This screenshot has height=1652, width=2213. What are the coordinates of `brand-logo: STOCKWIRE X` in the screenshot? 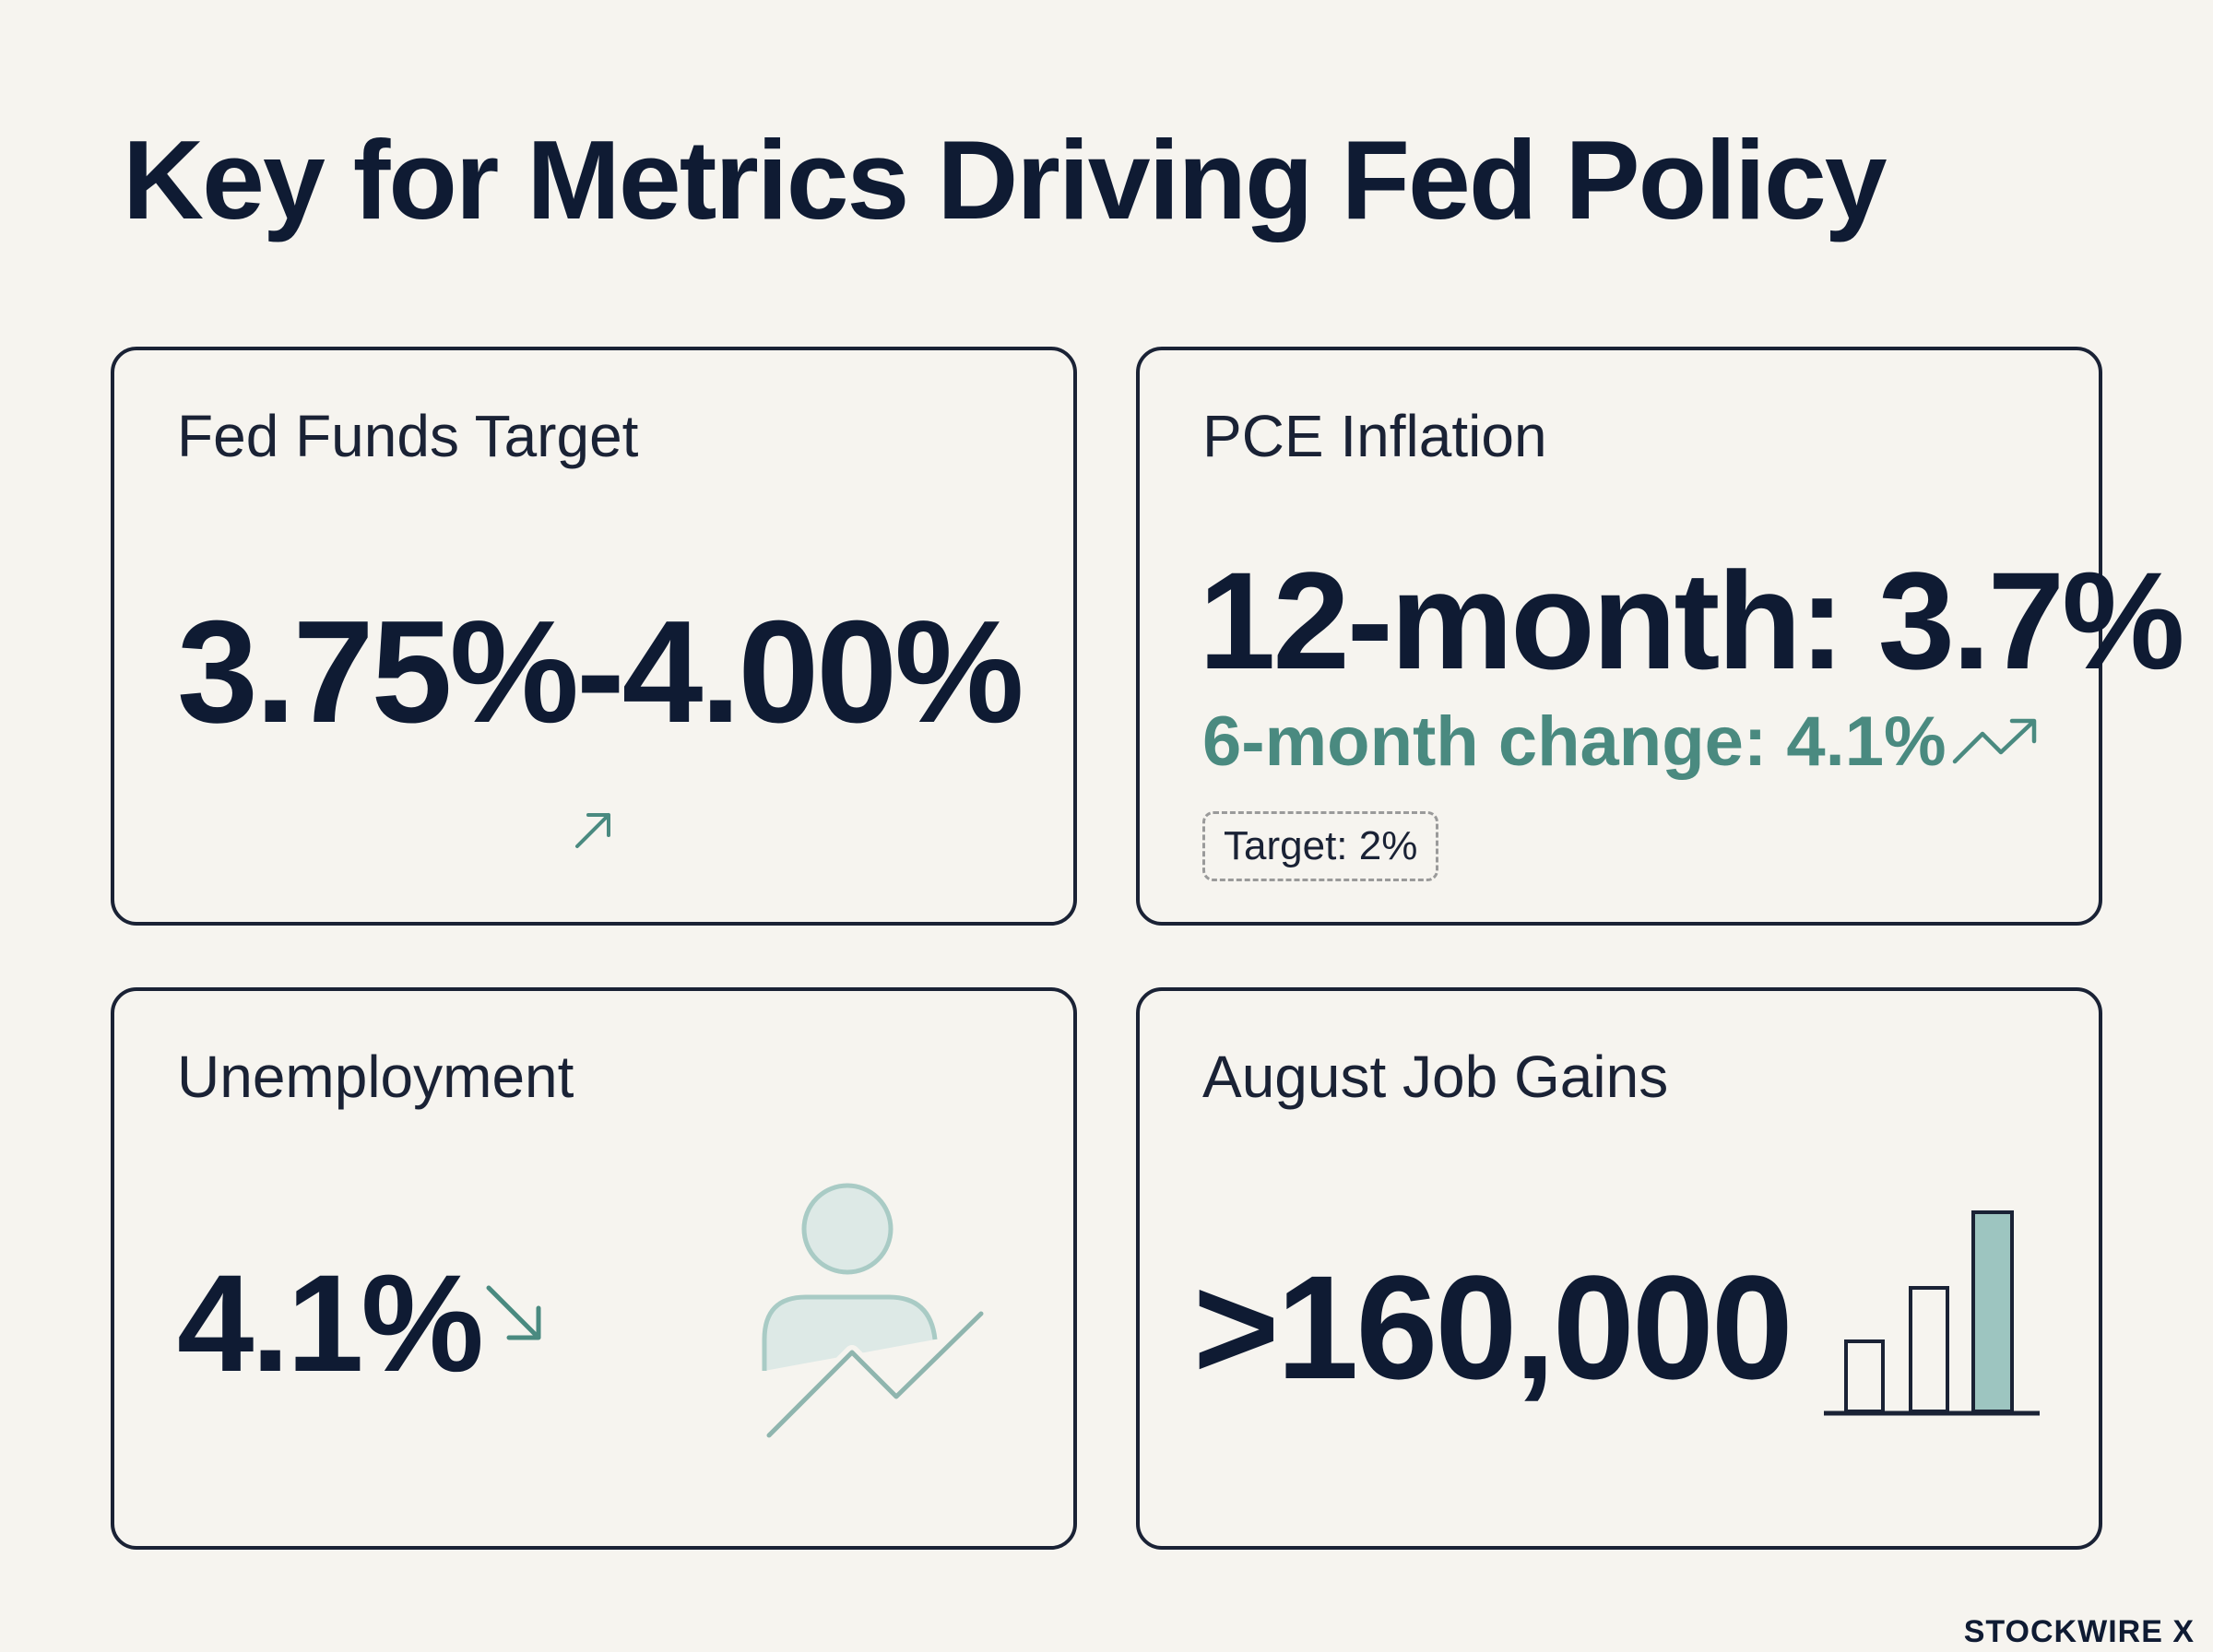 It's located at (2079, 1631).